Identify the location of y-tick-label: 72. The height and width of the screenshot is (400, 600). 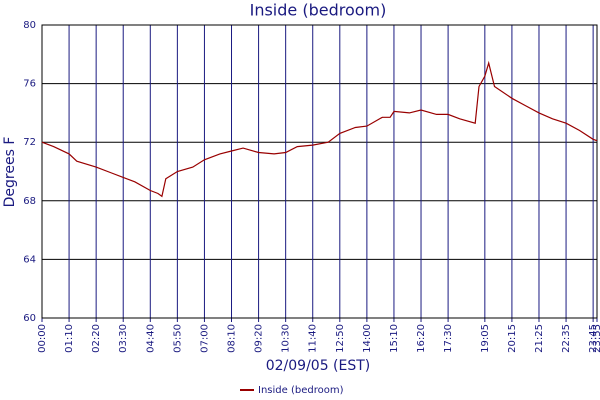
(29, 142).